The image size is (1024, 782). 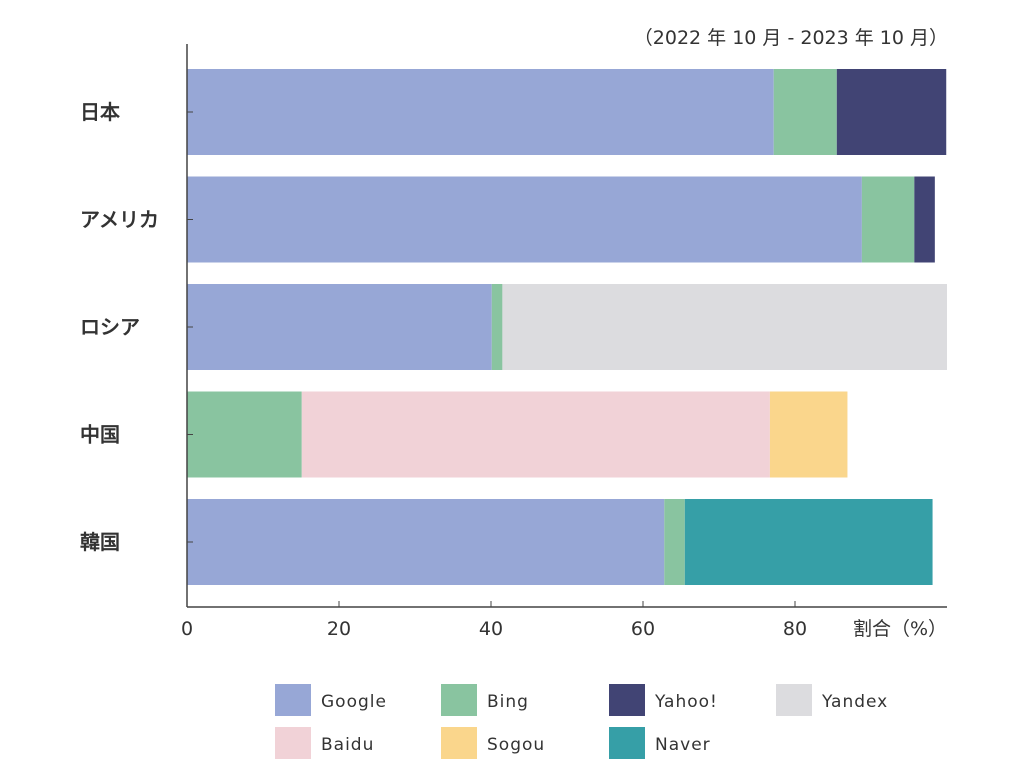 I want to click on legend-swatch-google, so click(x=293, y=700).